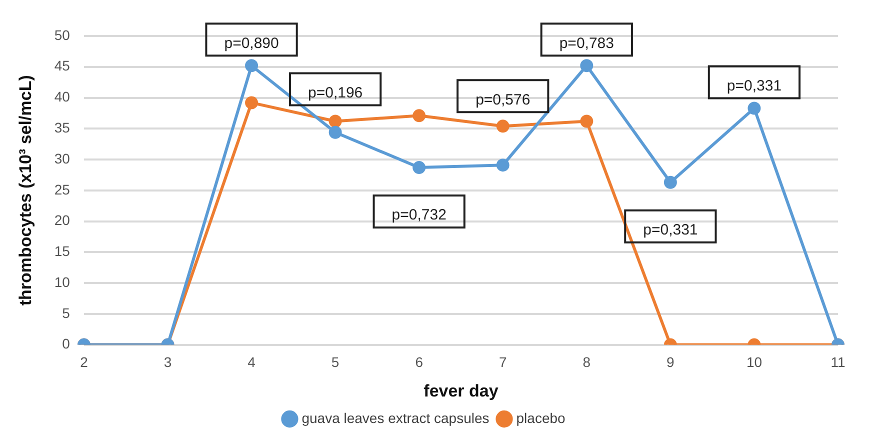  Describe the element at coordinates (754, 362) in the screenshot. I see `x-tick-label: 10` at that location.